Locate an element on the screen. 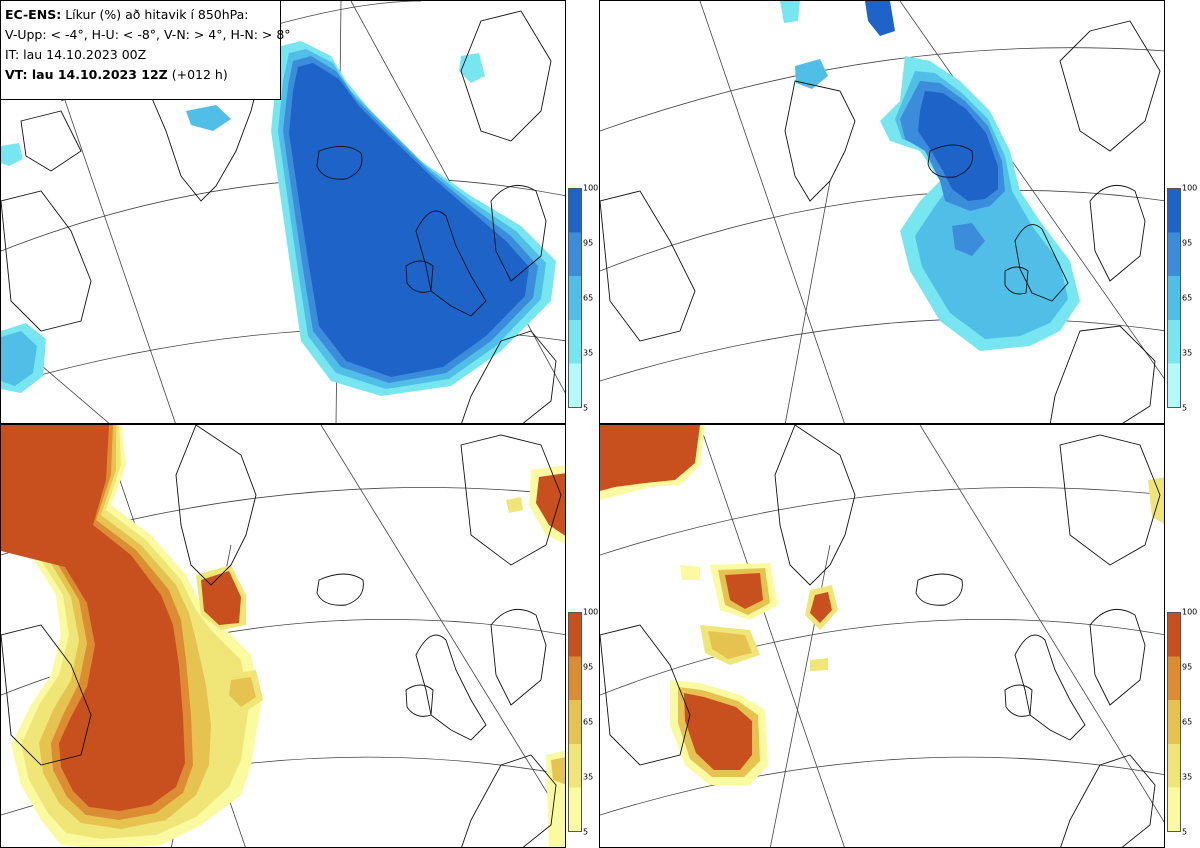 Image resolution: width=1200 pixels, height=848 pixels. lead-time: (+012 h) is located at coordinates (199, 74).